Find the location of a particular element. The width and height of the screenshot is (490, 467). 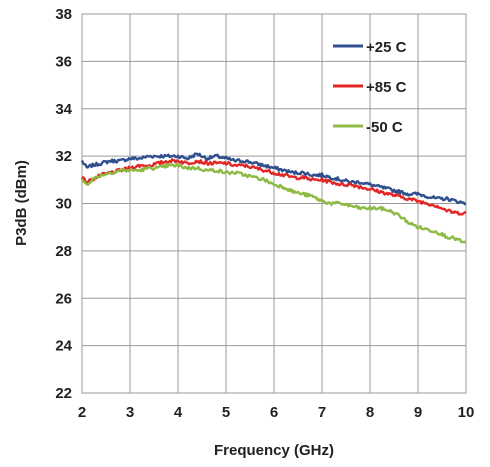

y-tick-label: 30 is located at coordinates (63, 204).